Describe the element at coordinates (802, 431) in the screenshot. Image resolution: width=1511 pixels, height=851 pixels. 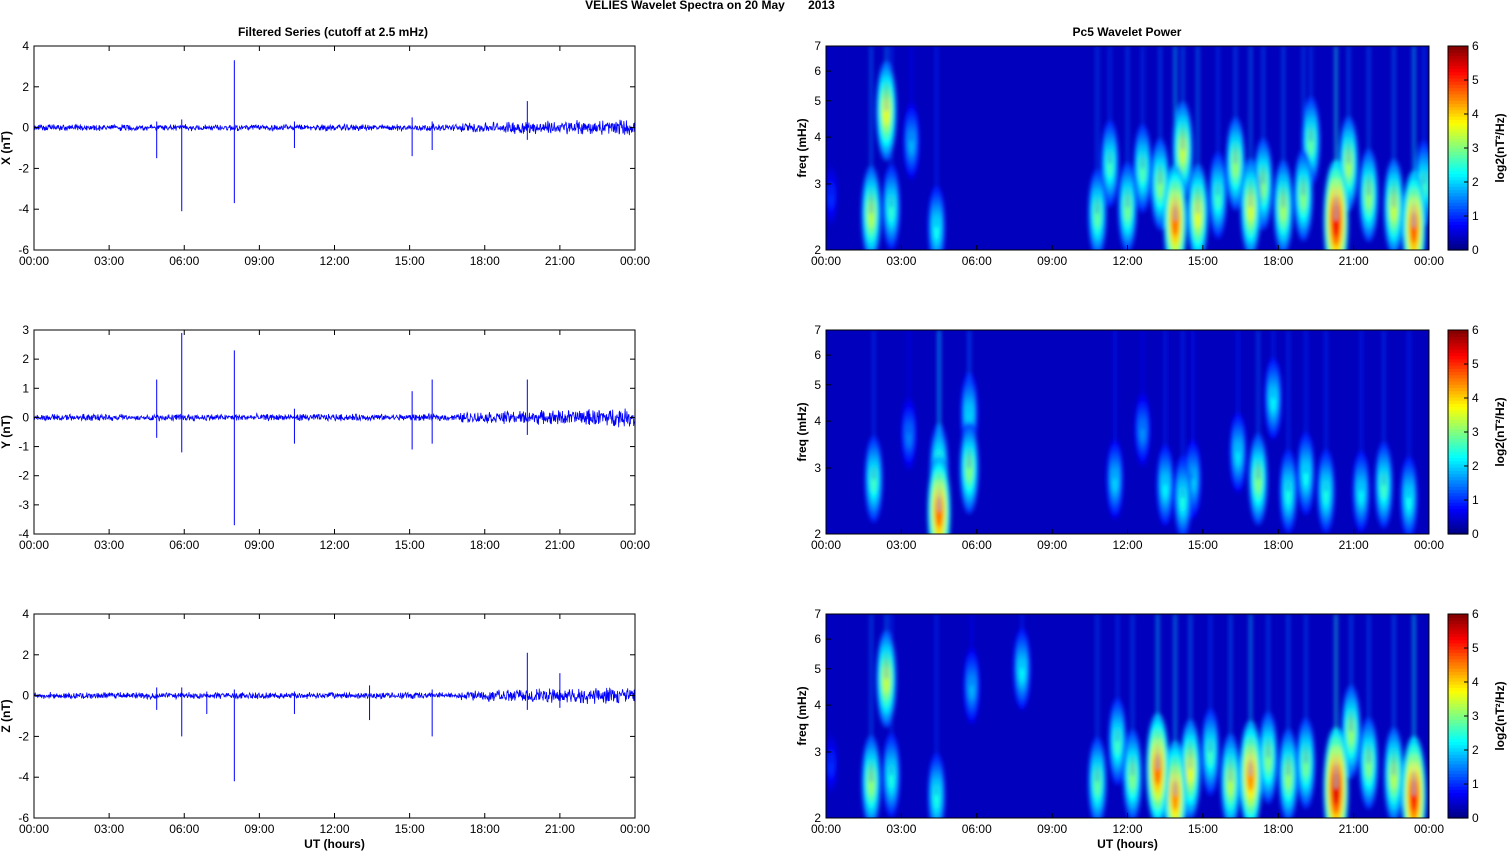
I see `y-axis-label: freq (mHz)` at that location.